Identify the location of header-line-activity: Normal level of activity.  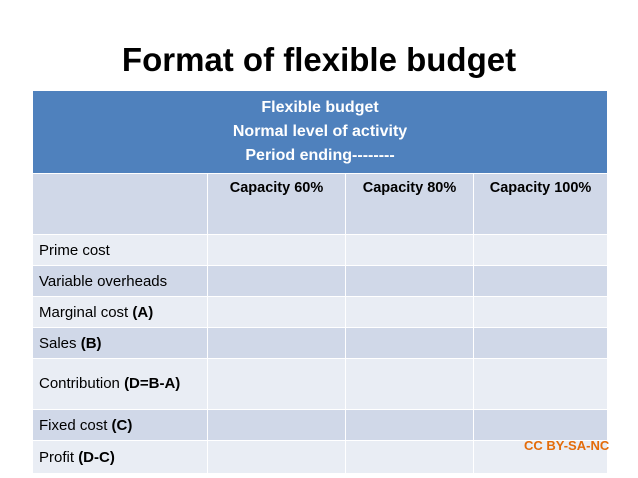
(320, 131).